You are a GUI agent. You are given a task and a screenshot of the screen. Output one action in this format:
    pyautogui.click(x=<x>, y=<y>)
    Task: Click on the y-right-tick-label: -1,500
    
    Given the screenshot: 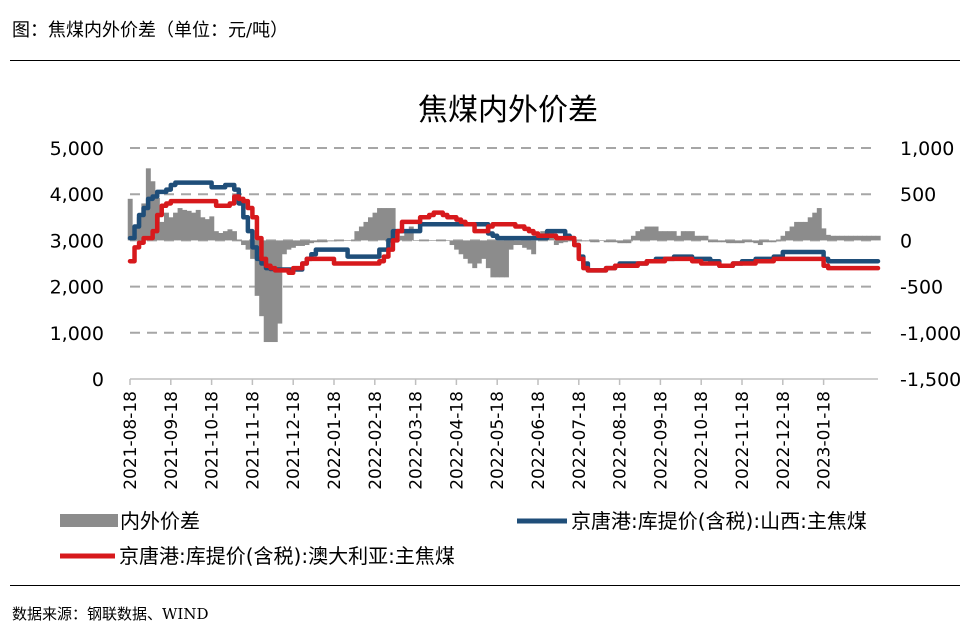 What is the action you would take?
    pyautogui.click(x=930, y=380)
    